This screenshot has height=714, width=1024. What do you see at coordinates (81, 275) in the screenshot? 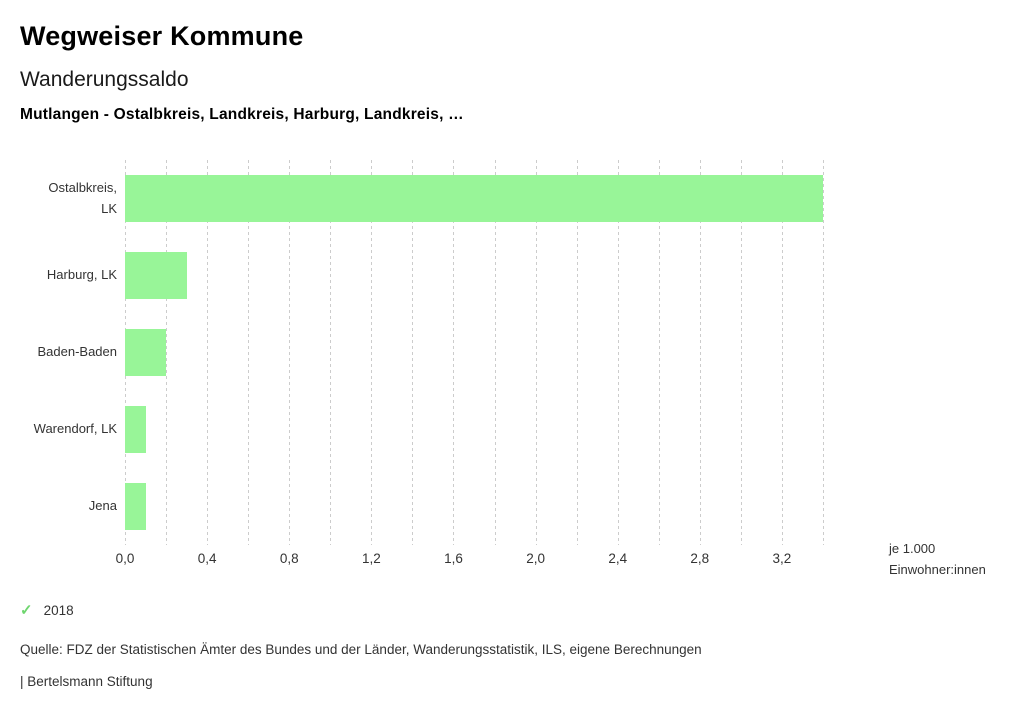
I see `category-label: Harburg, LK` at bounding box center [81, 275].